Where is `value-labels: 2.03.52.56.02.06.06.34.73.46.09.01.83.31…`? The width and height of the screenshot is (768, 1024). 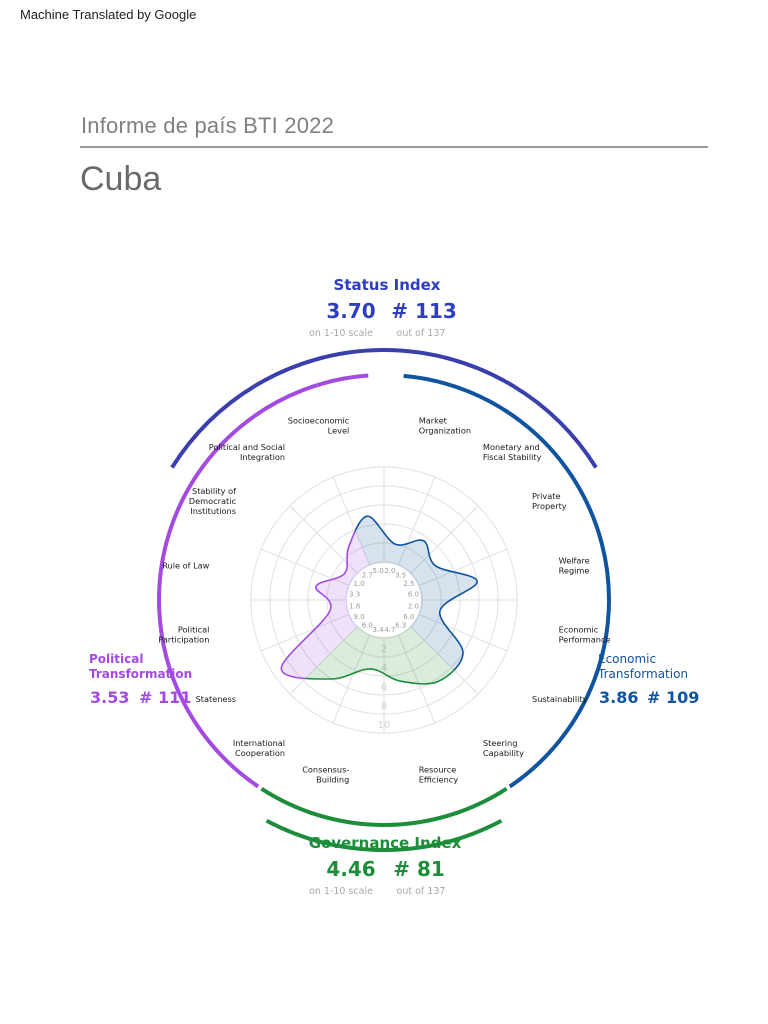
value-labels: 2.03.52.56.02.06.06.34.73.46.09.01.83.31… is located at coordinates (384, 600).